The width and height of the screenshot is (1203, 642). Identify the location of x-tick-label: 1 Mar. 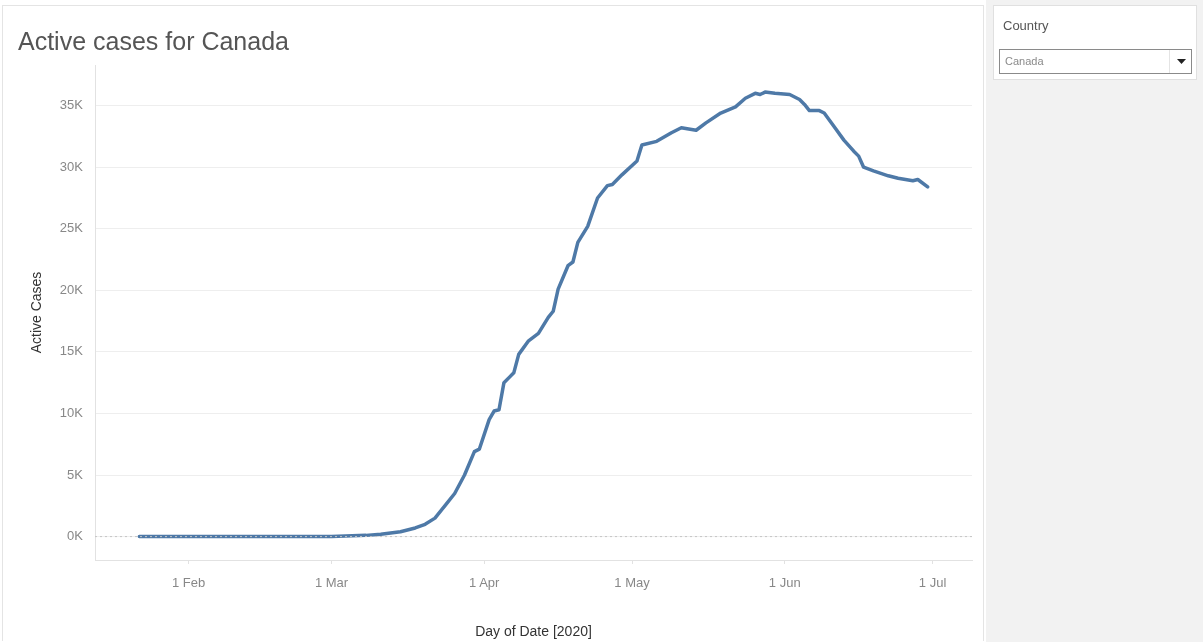
(331, 583).